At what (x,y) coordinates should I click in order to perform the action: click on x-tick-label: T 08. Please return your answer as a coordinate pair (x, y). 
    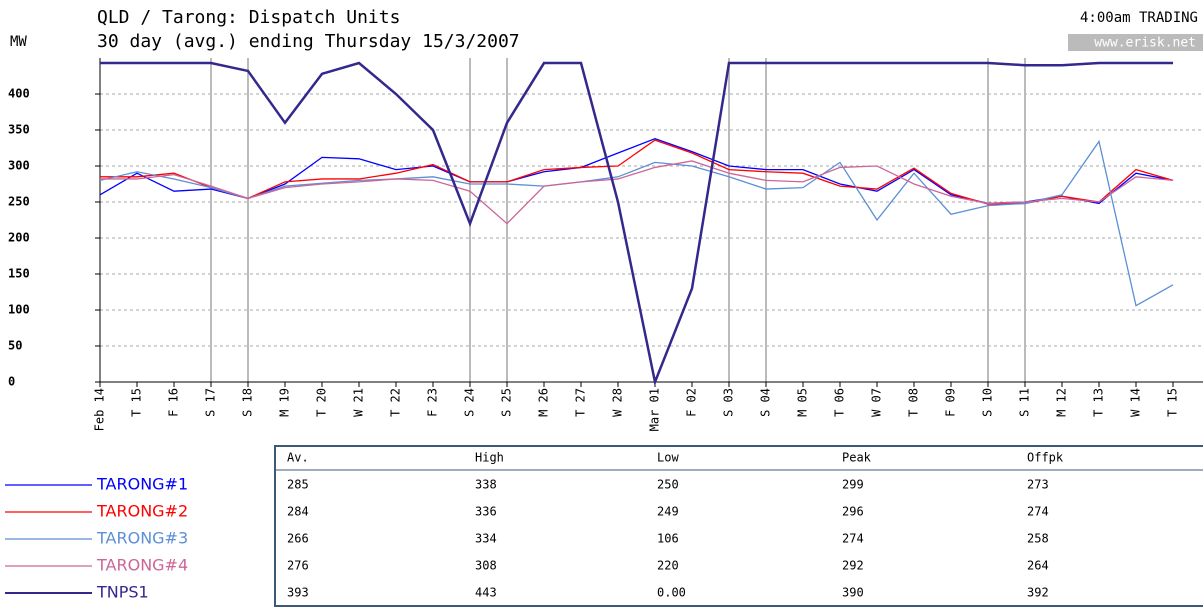
    Looking at the image, I should click on (914, 402).